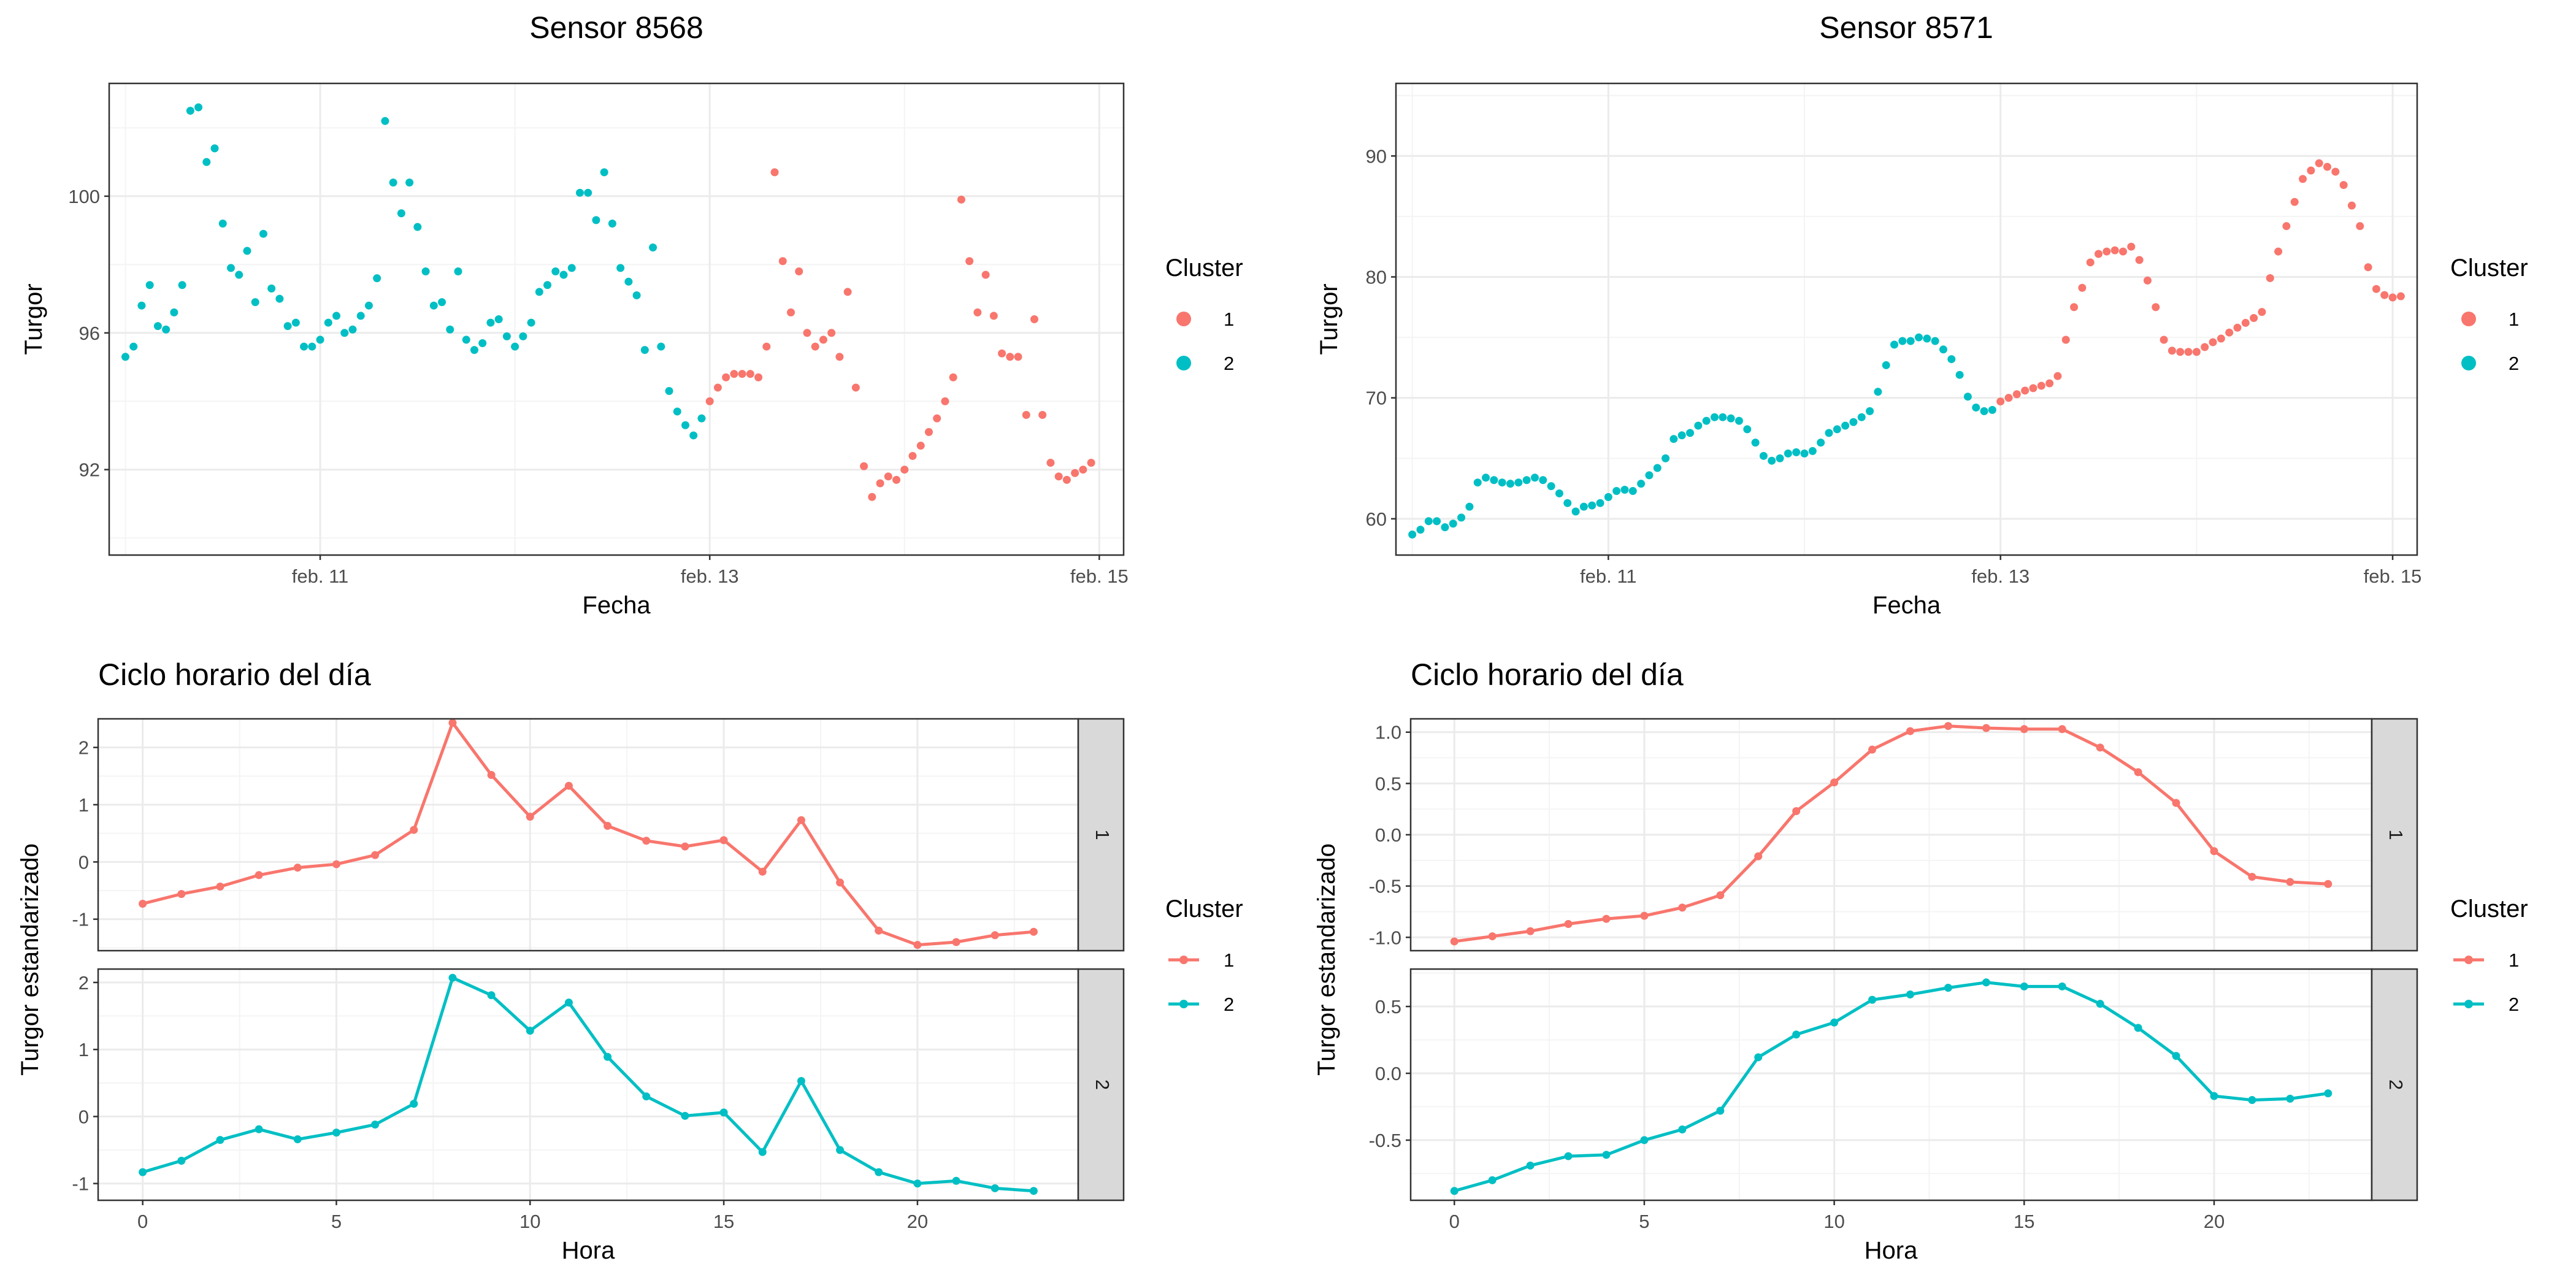 This screenshot has width=2576, height=1288. Describe the element at coordinates (84, 862) in the screenshot. I see `y-tick-label: 0` at that location.